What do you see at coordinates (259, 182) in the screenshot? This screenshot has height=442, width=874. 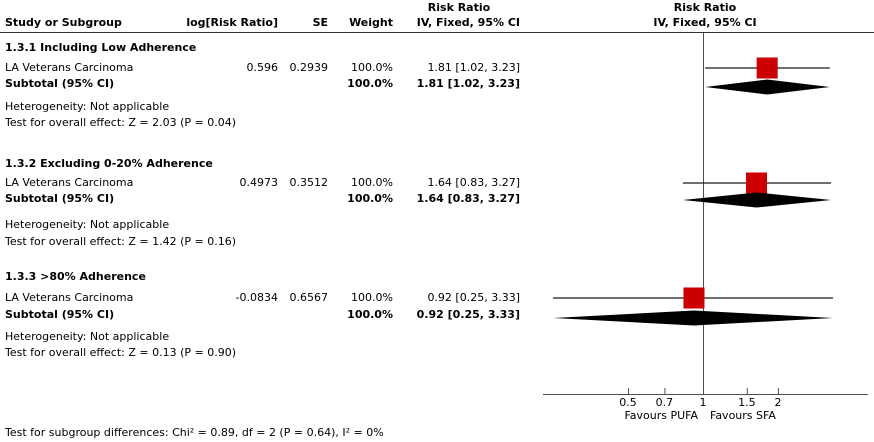 I see `study-log-rr: 0.4973` at bounding box center [259, 182].